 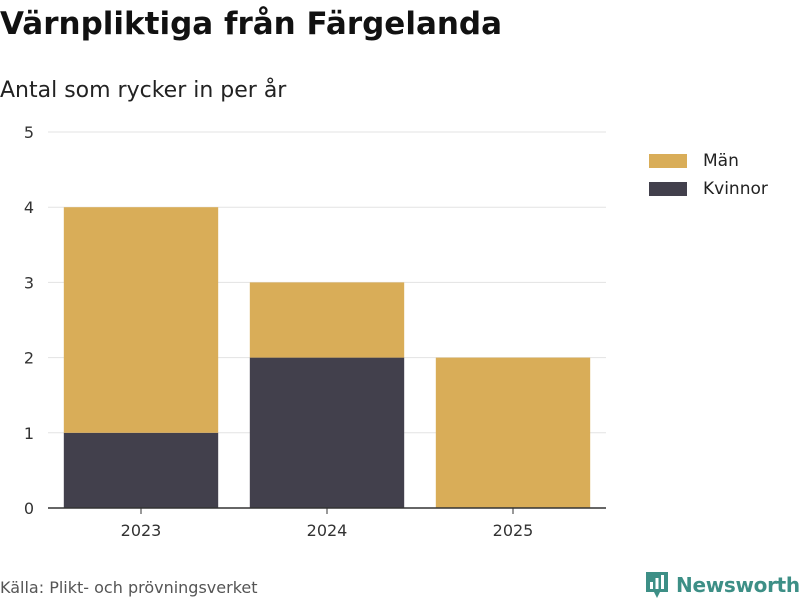 What do you see at coordinates (141, 320) in the screenshot?
I see `bar-man-2023` at bounding box center [141, 320].